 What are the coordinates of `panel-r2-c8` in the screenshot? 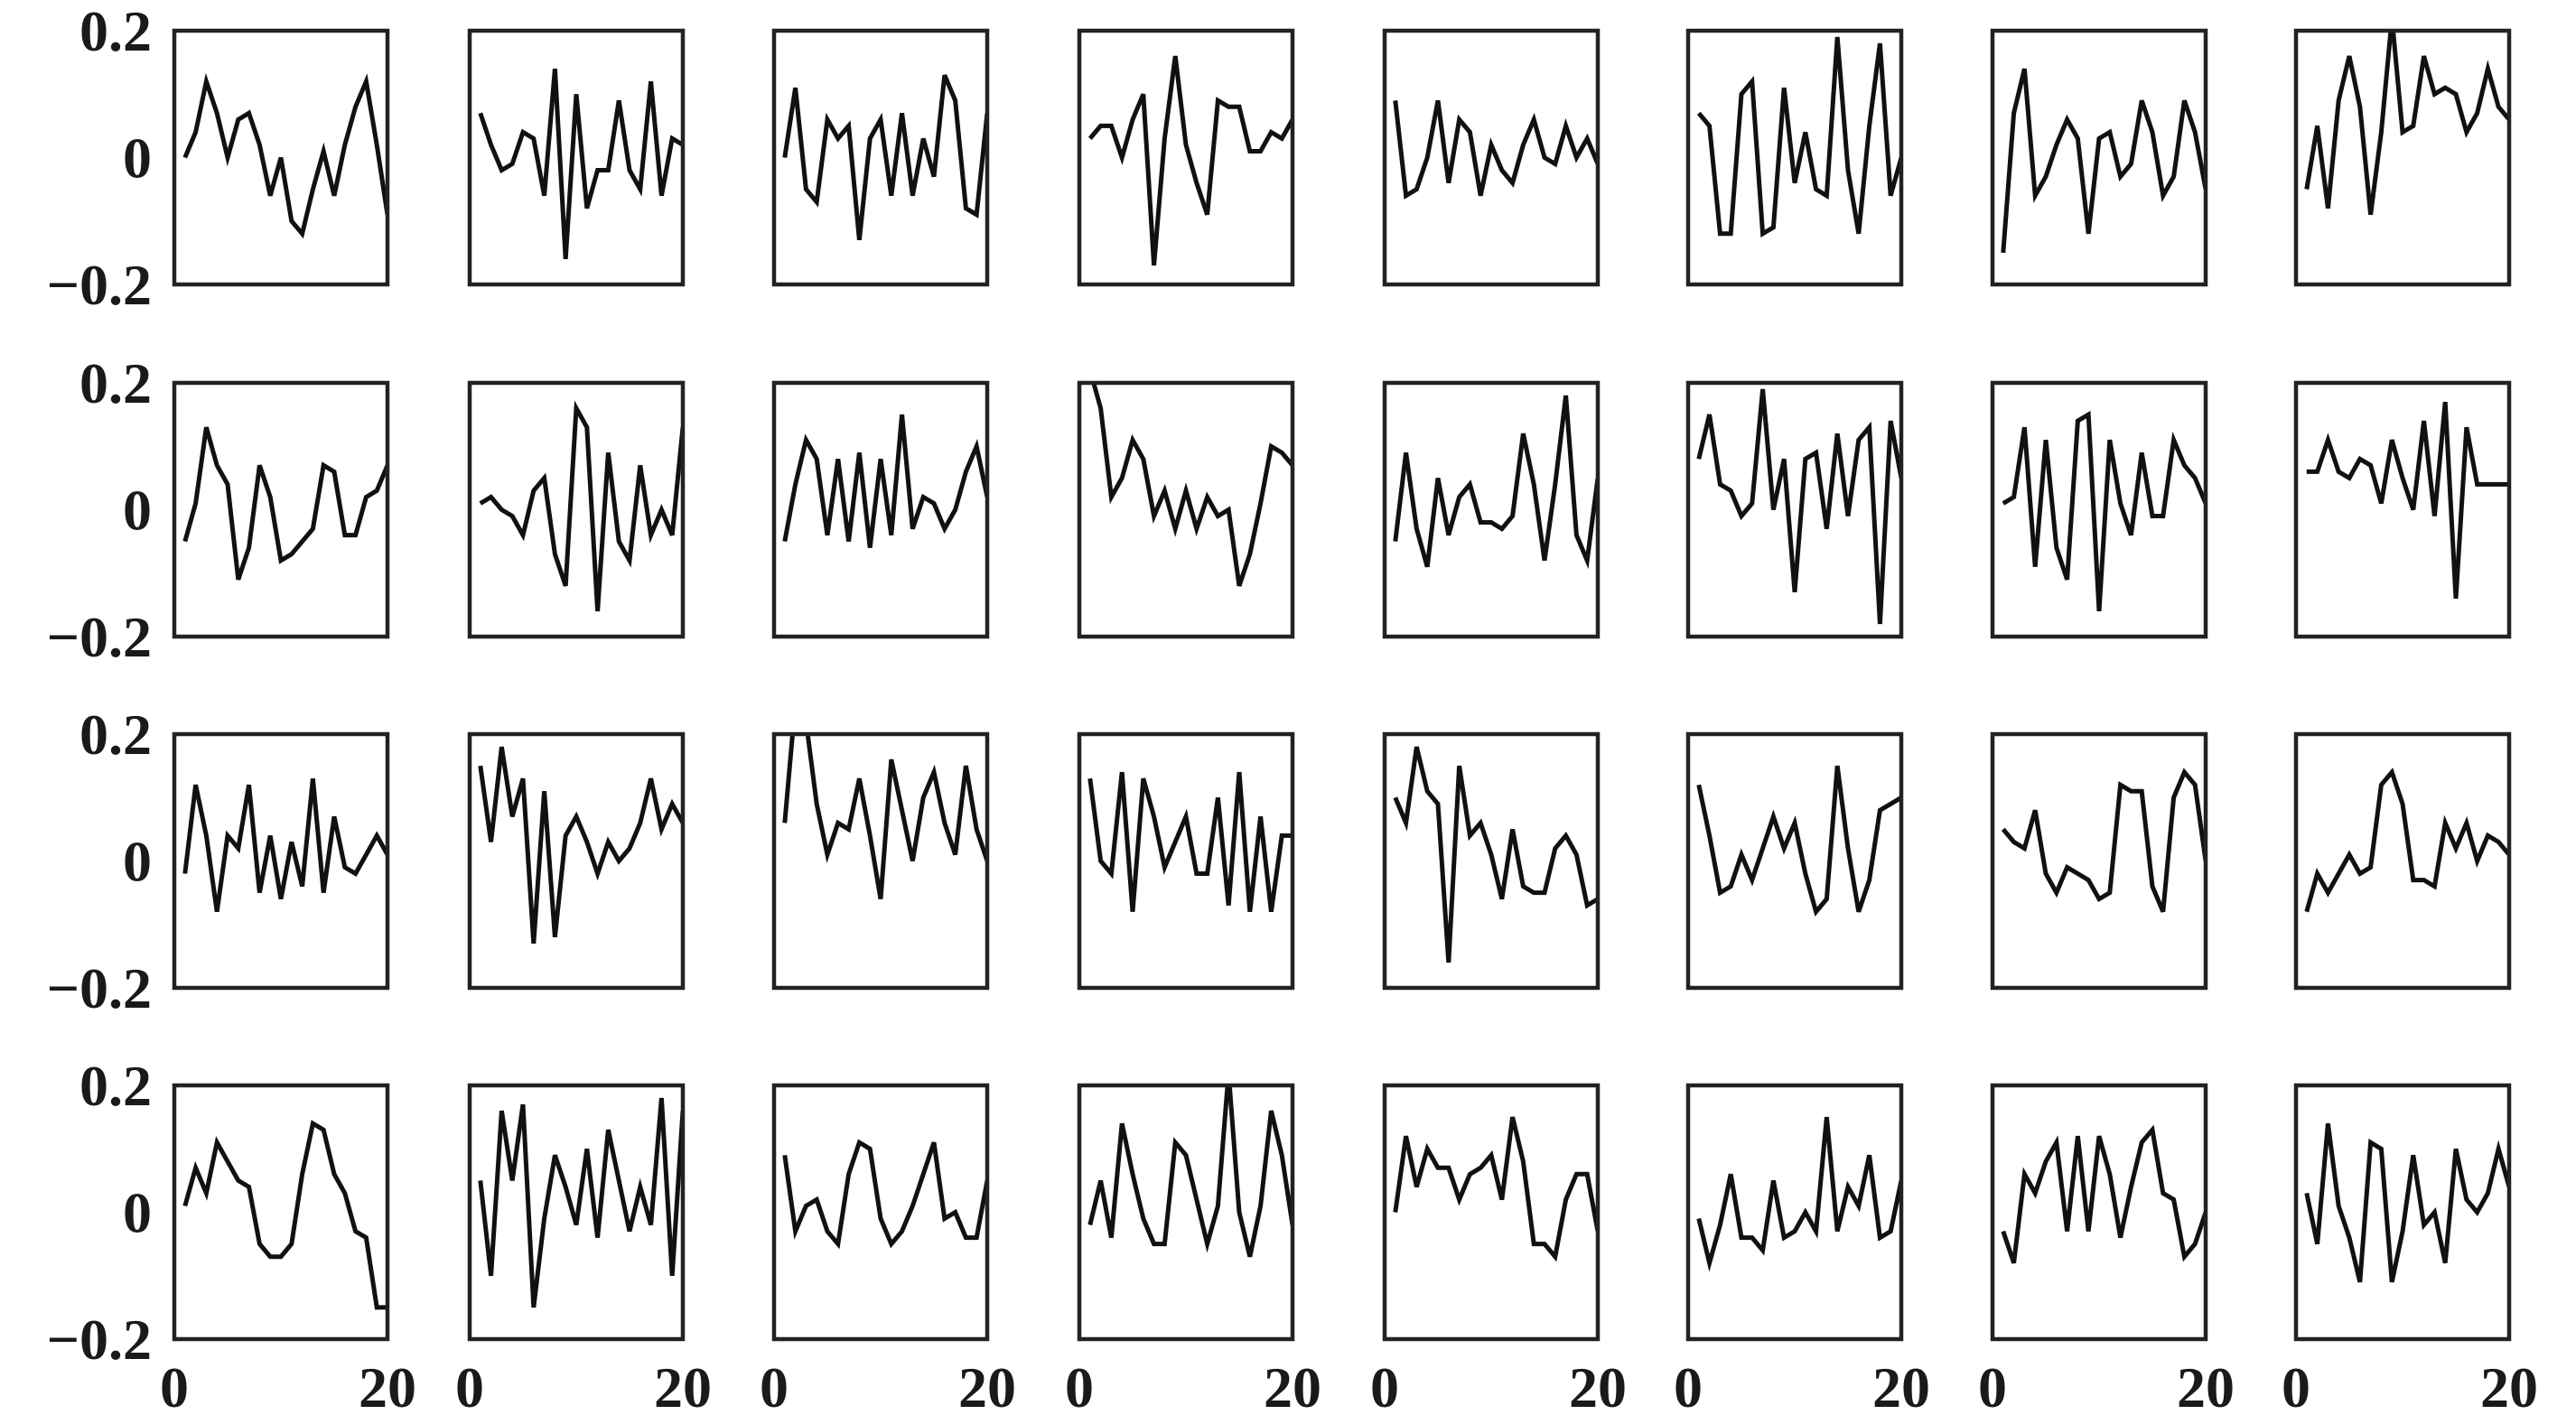 It's located at (2402, 510).